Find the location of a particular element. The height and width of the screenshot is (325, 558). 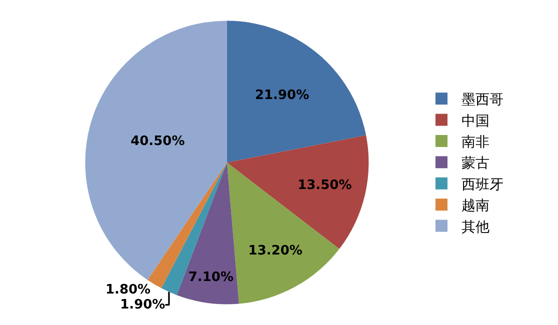

legend-label: 中国 is located at coordinates (475, 121).